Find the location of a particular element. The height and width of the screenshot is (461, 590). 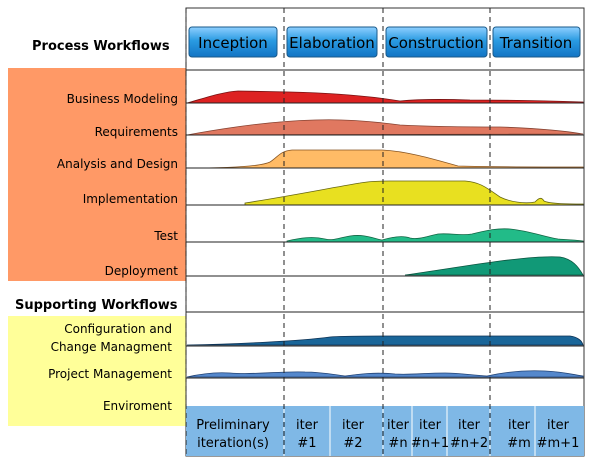

phase-label-inception: Inception is located at coordinates (233, 43).